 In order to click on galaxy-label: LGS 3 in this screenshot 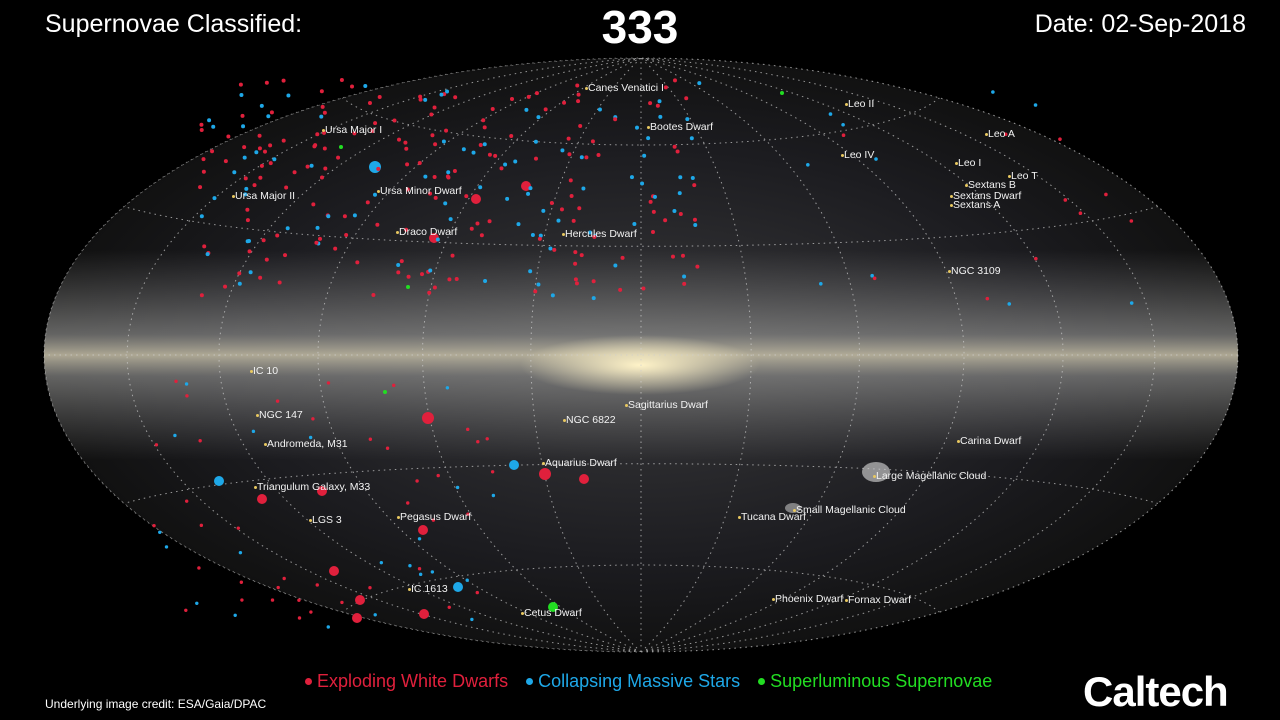, I will do `click(325, 520)`.